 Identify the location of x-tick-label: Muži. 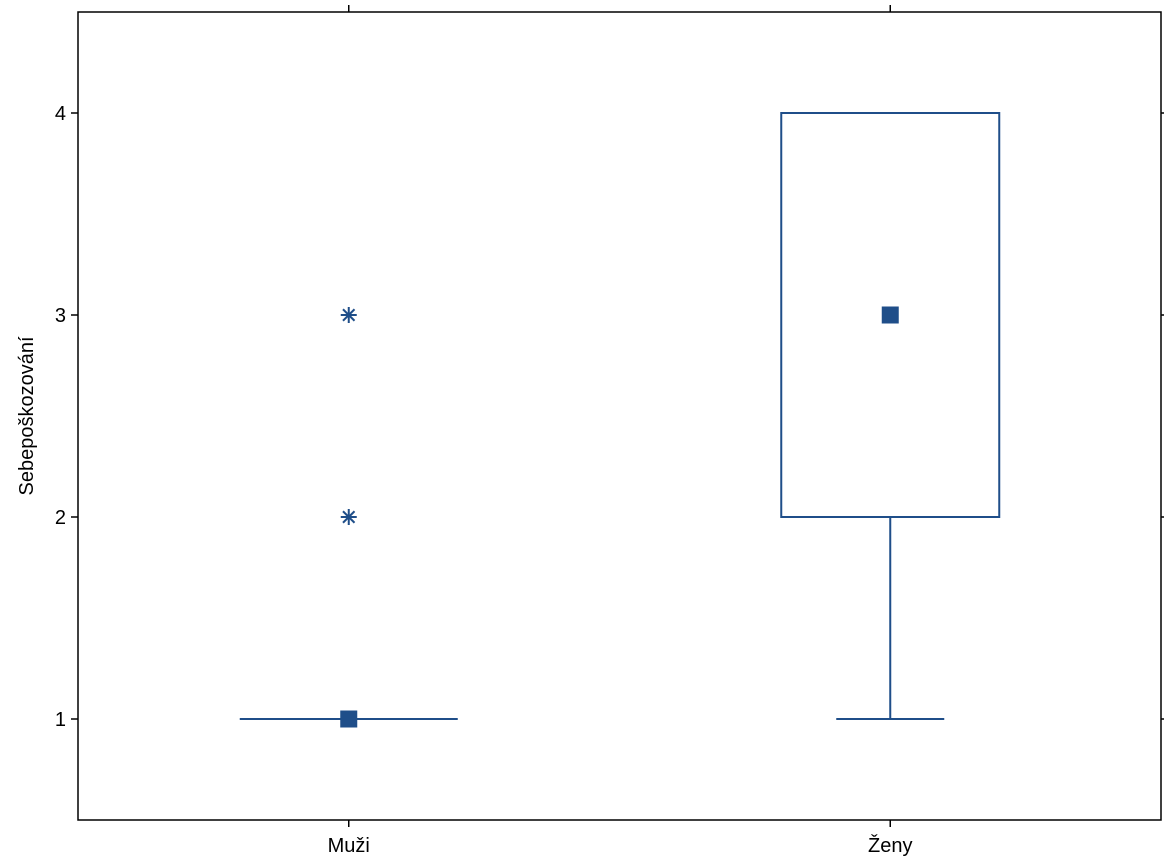
(349, 846).